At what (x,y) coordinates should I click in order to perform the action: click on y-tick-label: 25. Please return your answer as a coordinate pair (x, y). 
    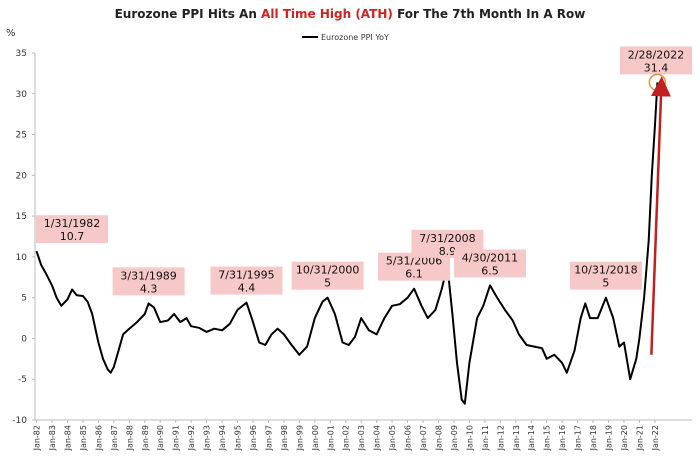
    Looking at the image, I should click on (21, 136).